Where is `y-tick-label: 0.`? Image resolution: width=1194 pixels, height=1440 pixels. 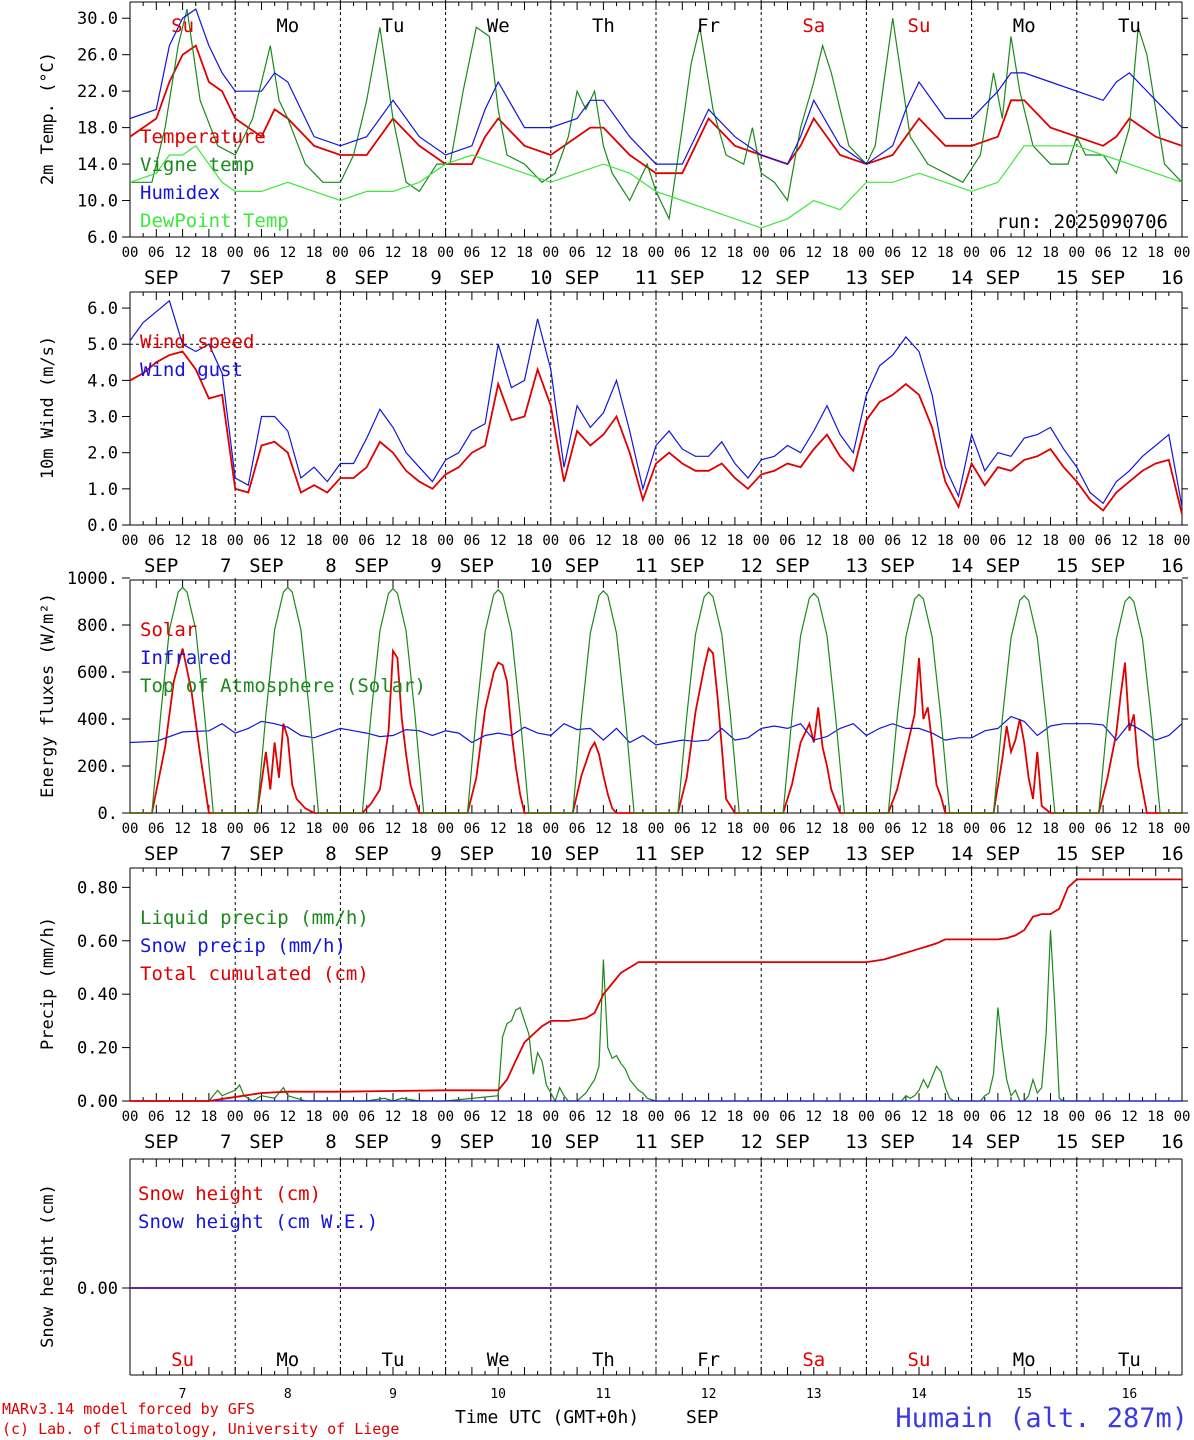 y-tick-label: 0. is located at coordinates (108, 814).